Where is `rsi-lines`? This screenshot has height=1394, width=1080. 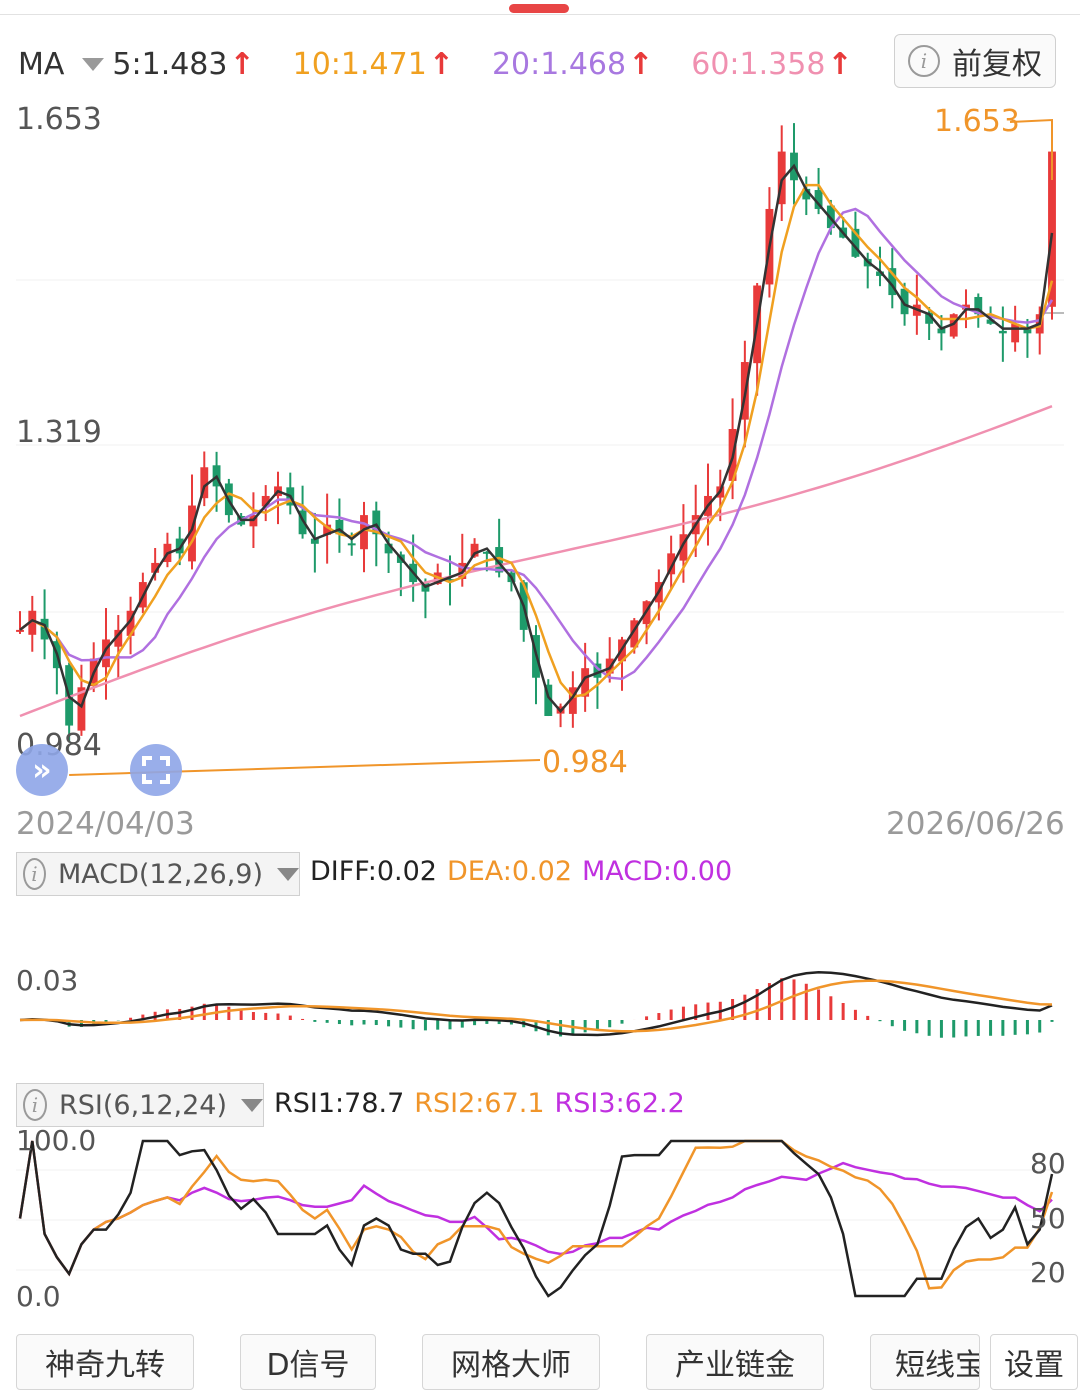 rsi-lines is located at coordinates (536, 1218).